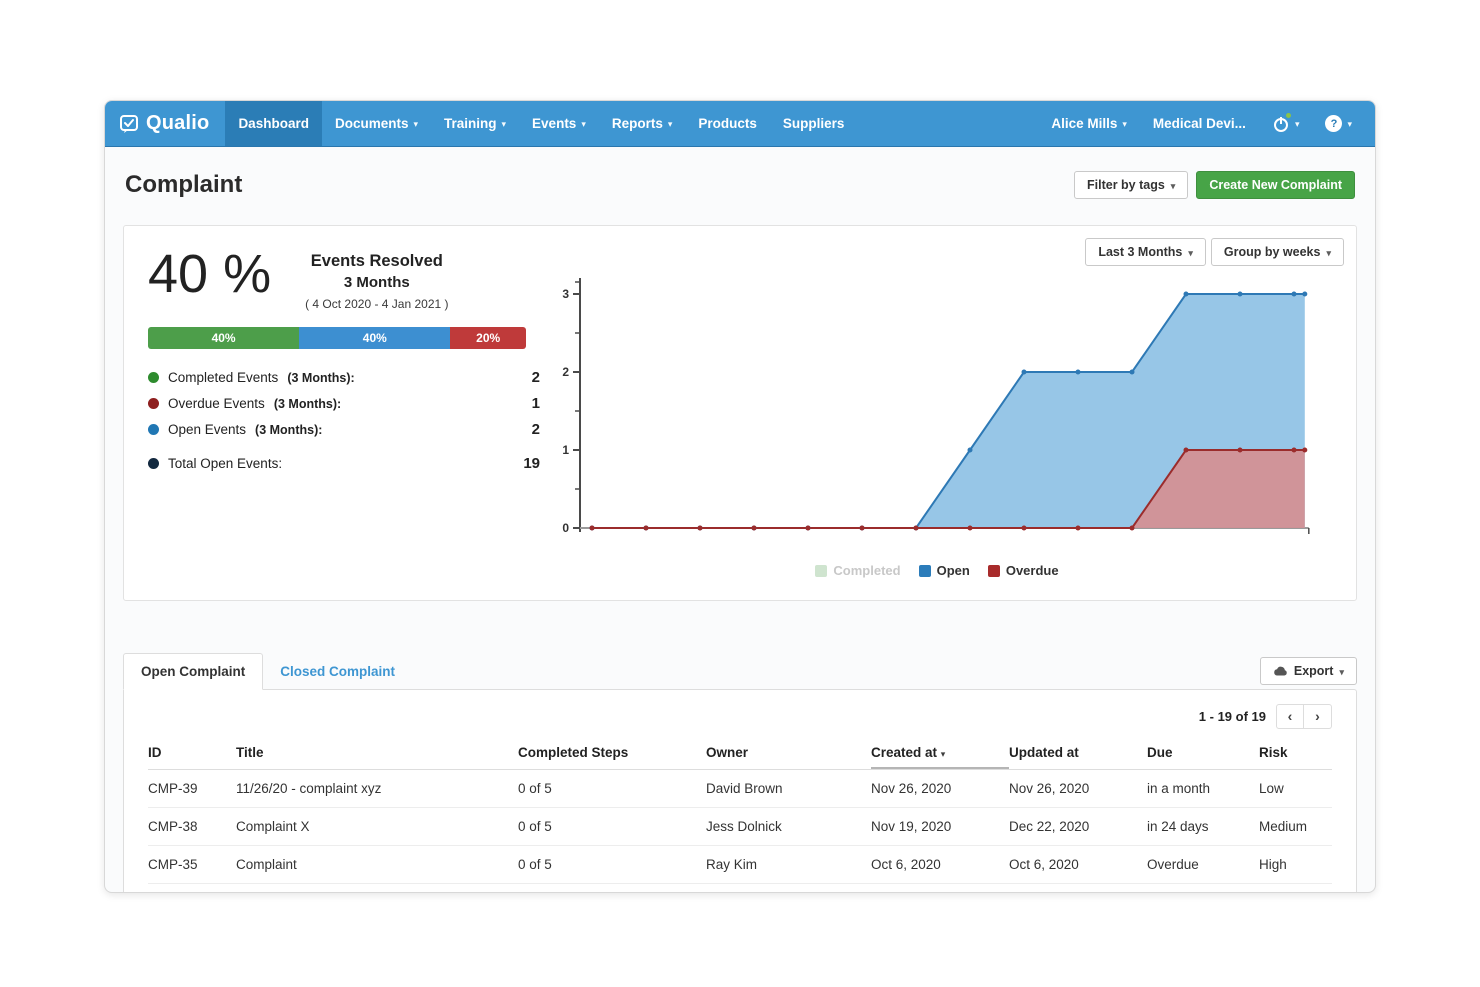 The height and width of the screenshot is (987, 1480). What do you see at coordinates (184, 184) in the screenshot?
I see `page-title: Complaint` at bounding box center [184, 184].